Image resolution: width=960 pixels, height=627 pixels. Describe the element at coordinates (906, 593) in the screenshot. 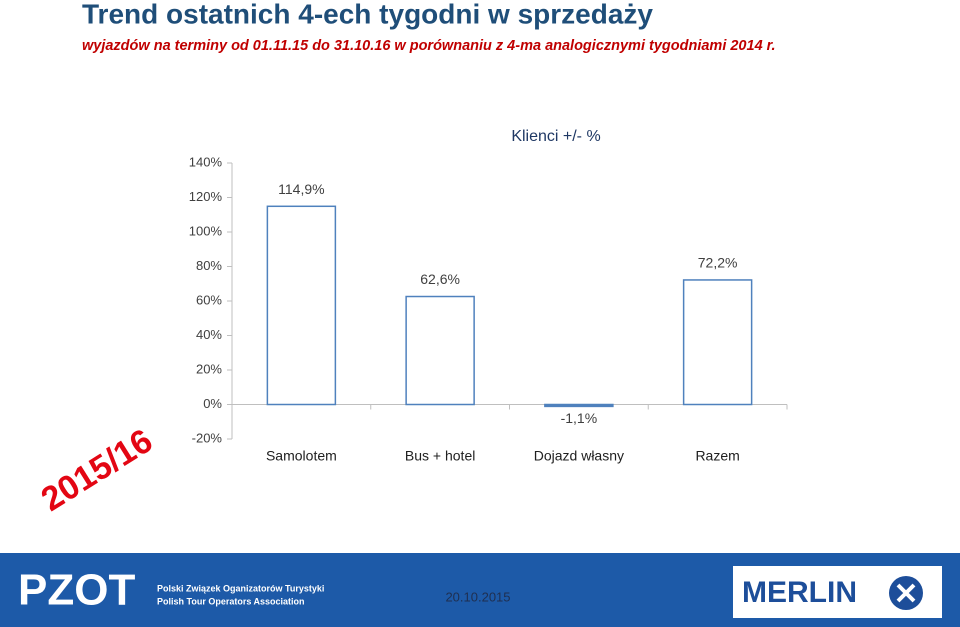

I see `footer-logo-x-mark` at that location.